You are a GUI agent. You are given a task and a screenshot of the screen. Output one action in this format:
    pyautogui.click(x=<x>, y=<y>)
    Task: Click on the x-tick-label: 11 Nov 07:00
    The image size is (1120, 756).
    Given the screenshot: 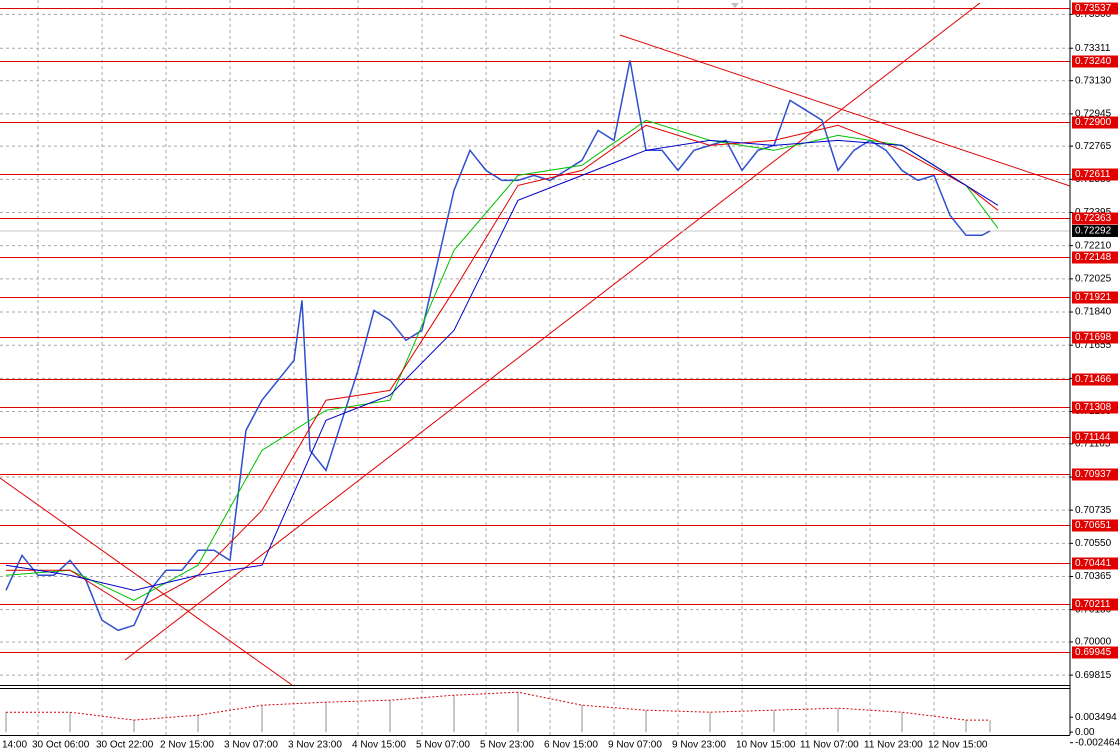 What is the action you would take?
    pyautogui.click(x=829, y=745)
    